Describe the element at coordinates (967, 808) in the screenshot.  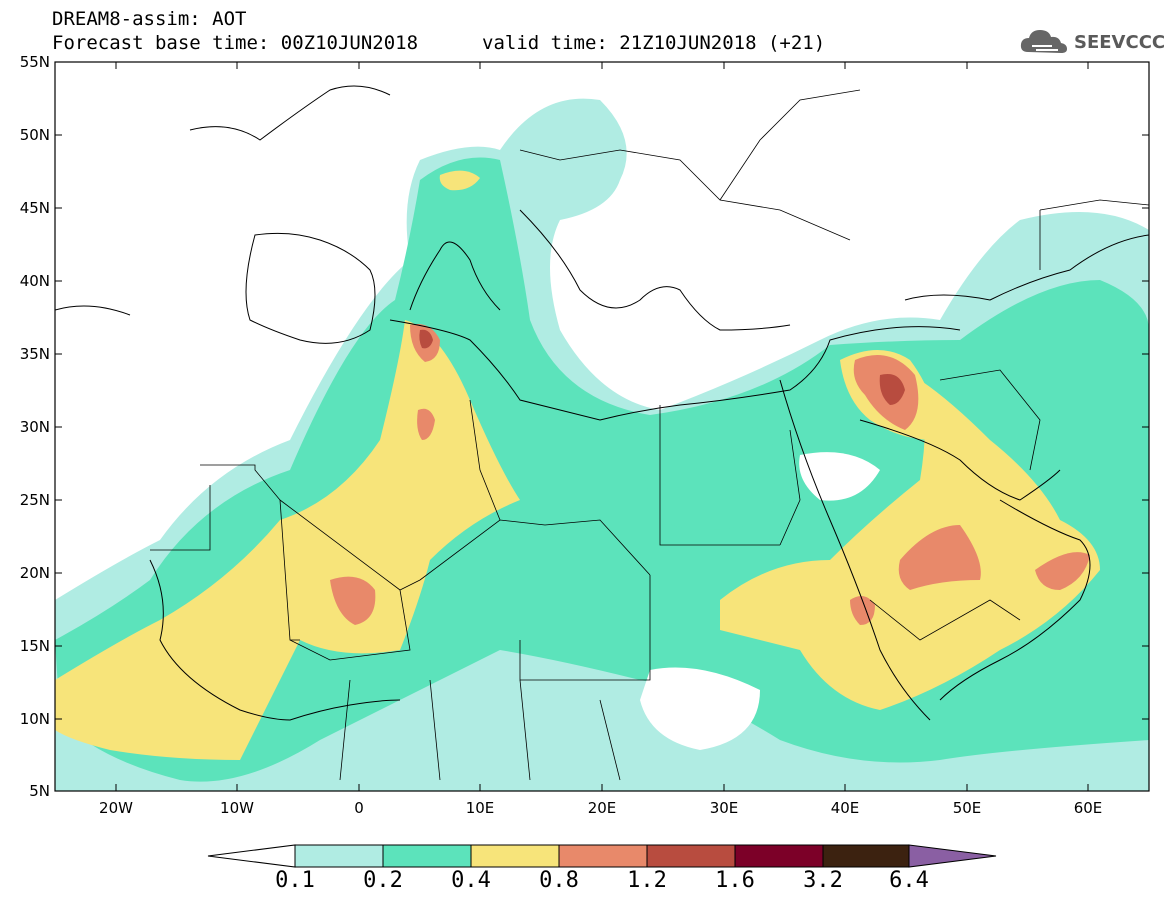
I see `lon-label: 50E` at that location.